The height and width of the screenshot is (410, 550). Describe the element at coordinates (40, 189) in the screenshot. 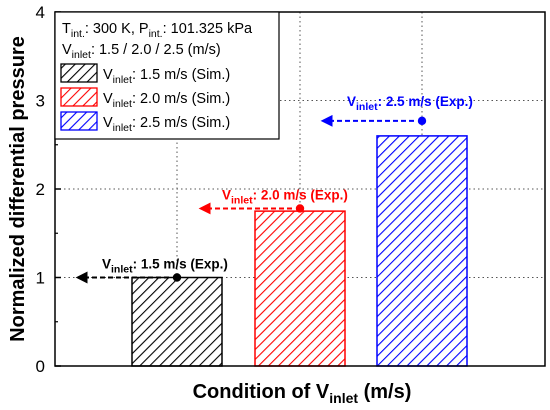

I see `y-tick-label: 2` at that location.